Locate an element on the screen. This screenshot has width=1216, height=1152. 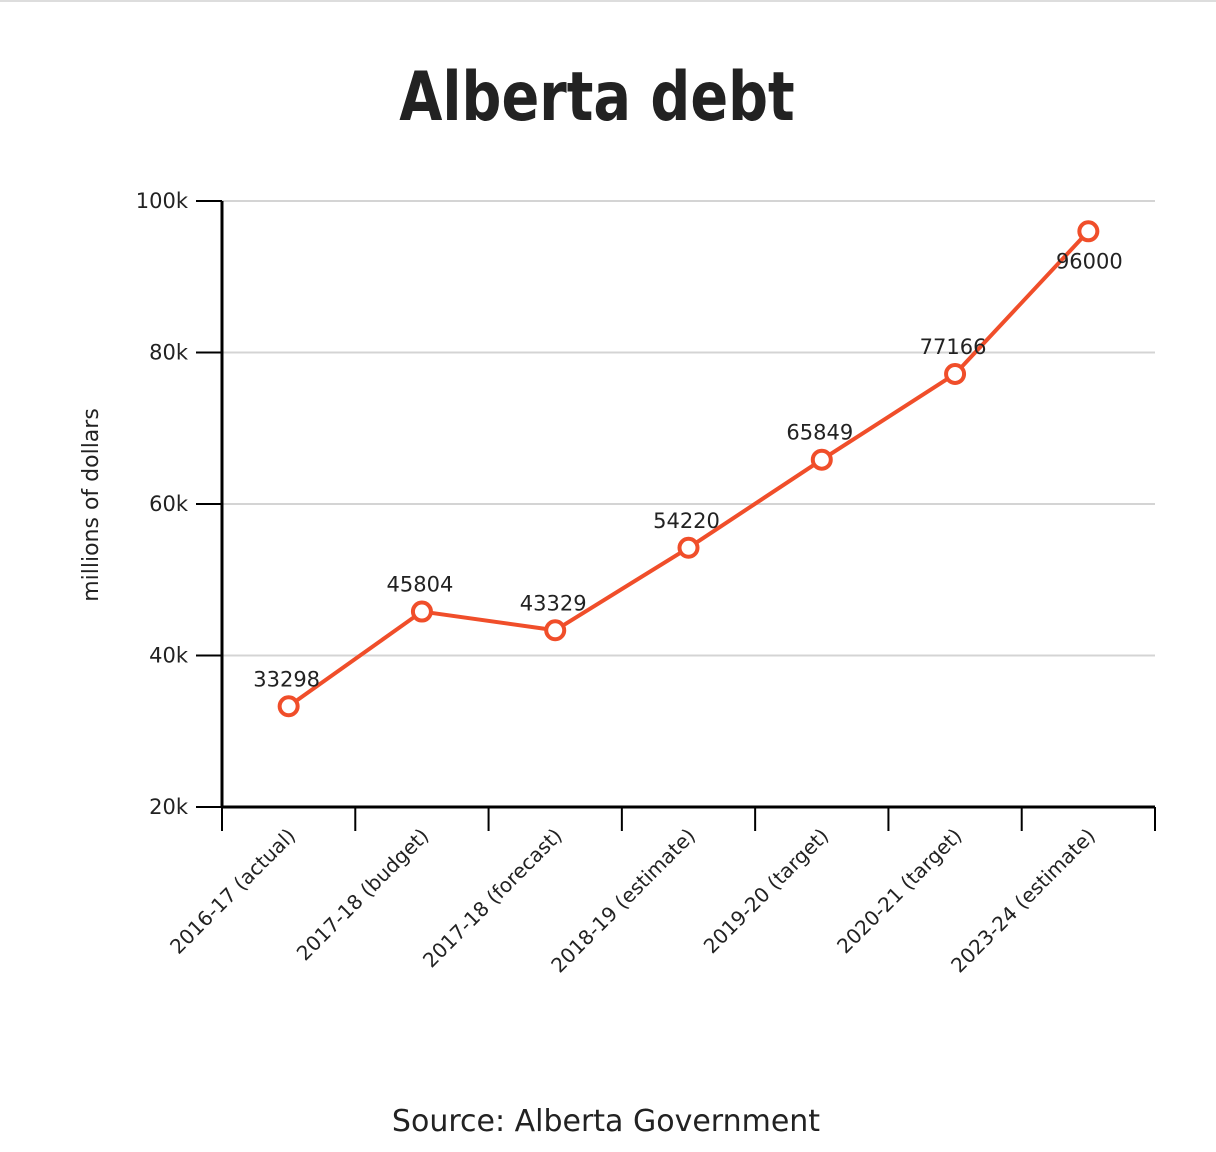
y-tick-label: 100k is located at coordinates (162, 201).